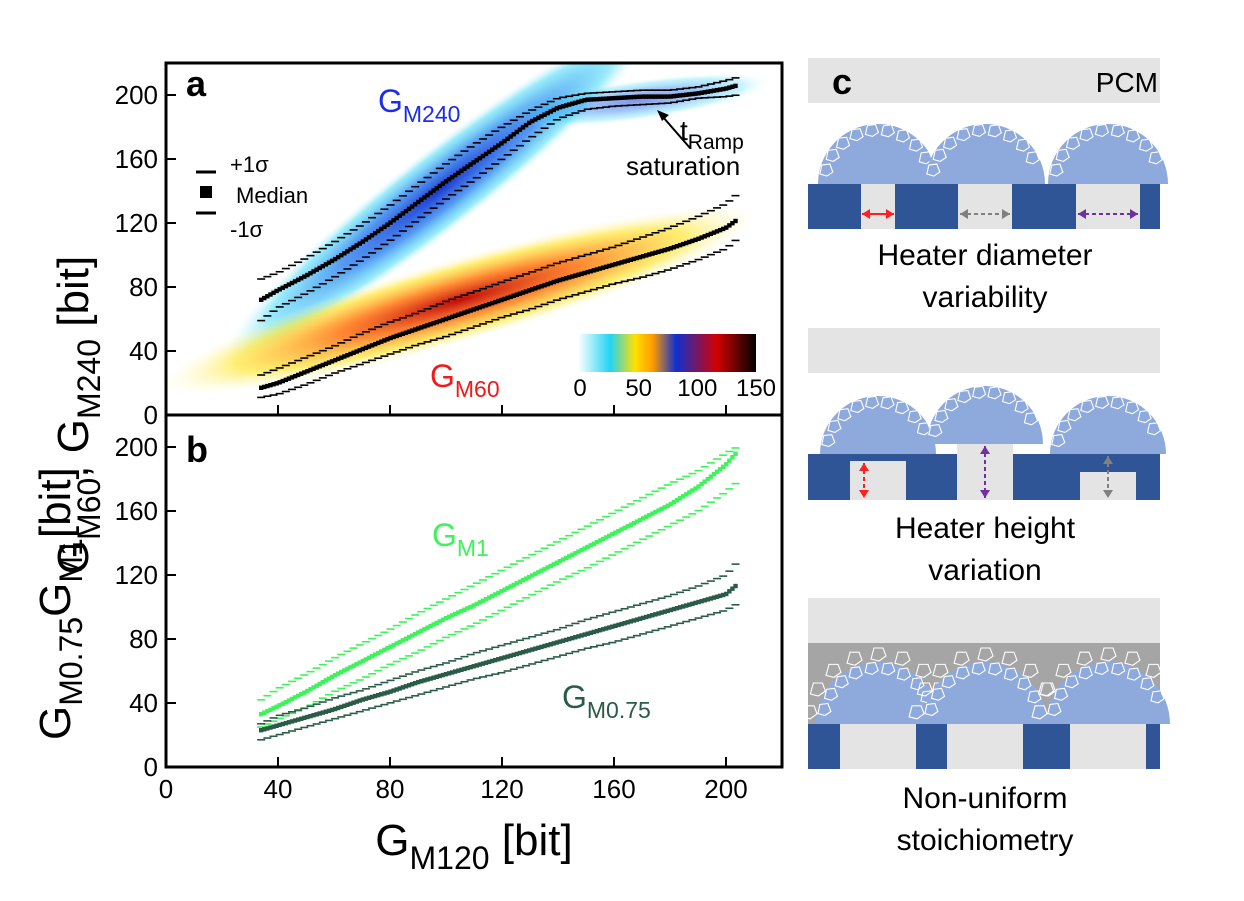 This screenshot has height=901, width=1244. I want to click on gm240-minus-sigma-band, so click(498, 208).